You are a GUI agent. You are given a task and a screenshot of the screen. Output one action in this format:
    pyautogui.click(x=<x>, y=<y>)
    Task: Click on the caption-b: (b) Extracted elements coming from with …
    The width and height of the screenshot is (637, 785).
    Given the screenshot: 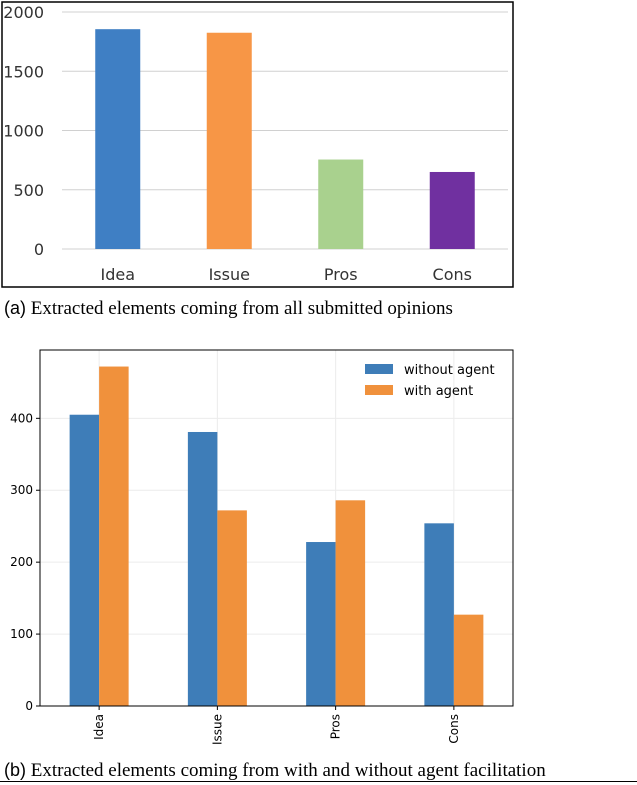 What is the action you would take?
    pyautogui.click(x=275, y=771)
    